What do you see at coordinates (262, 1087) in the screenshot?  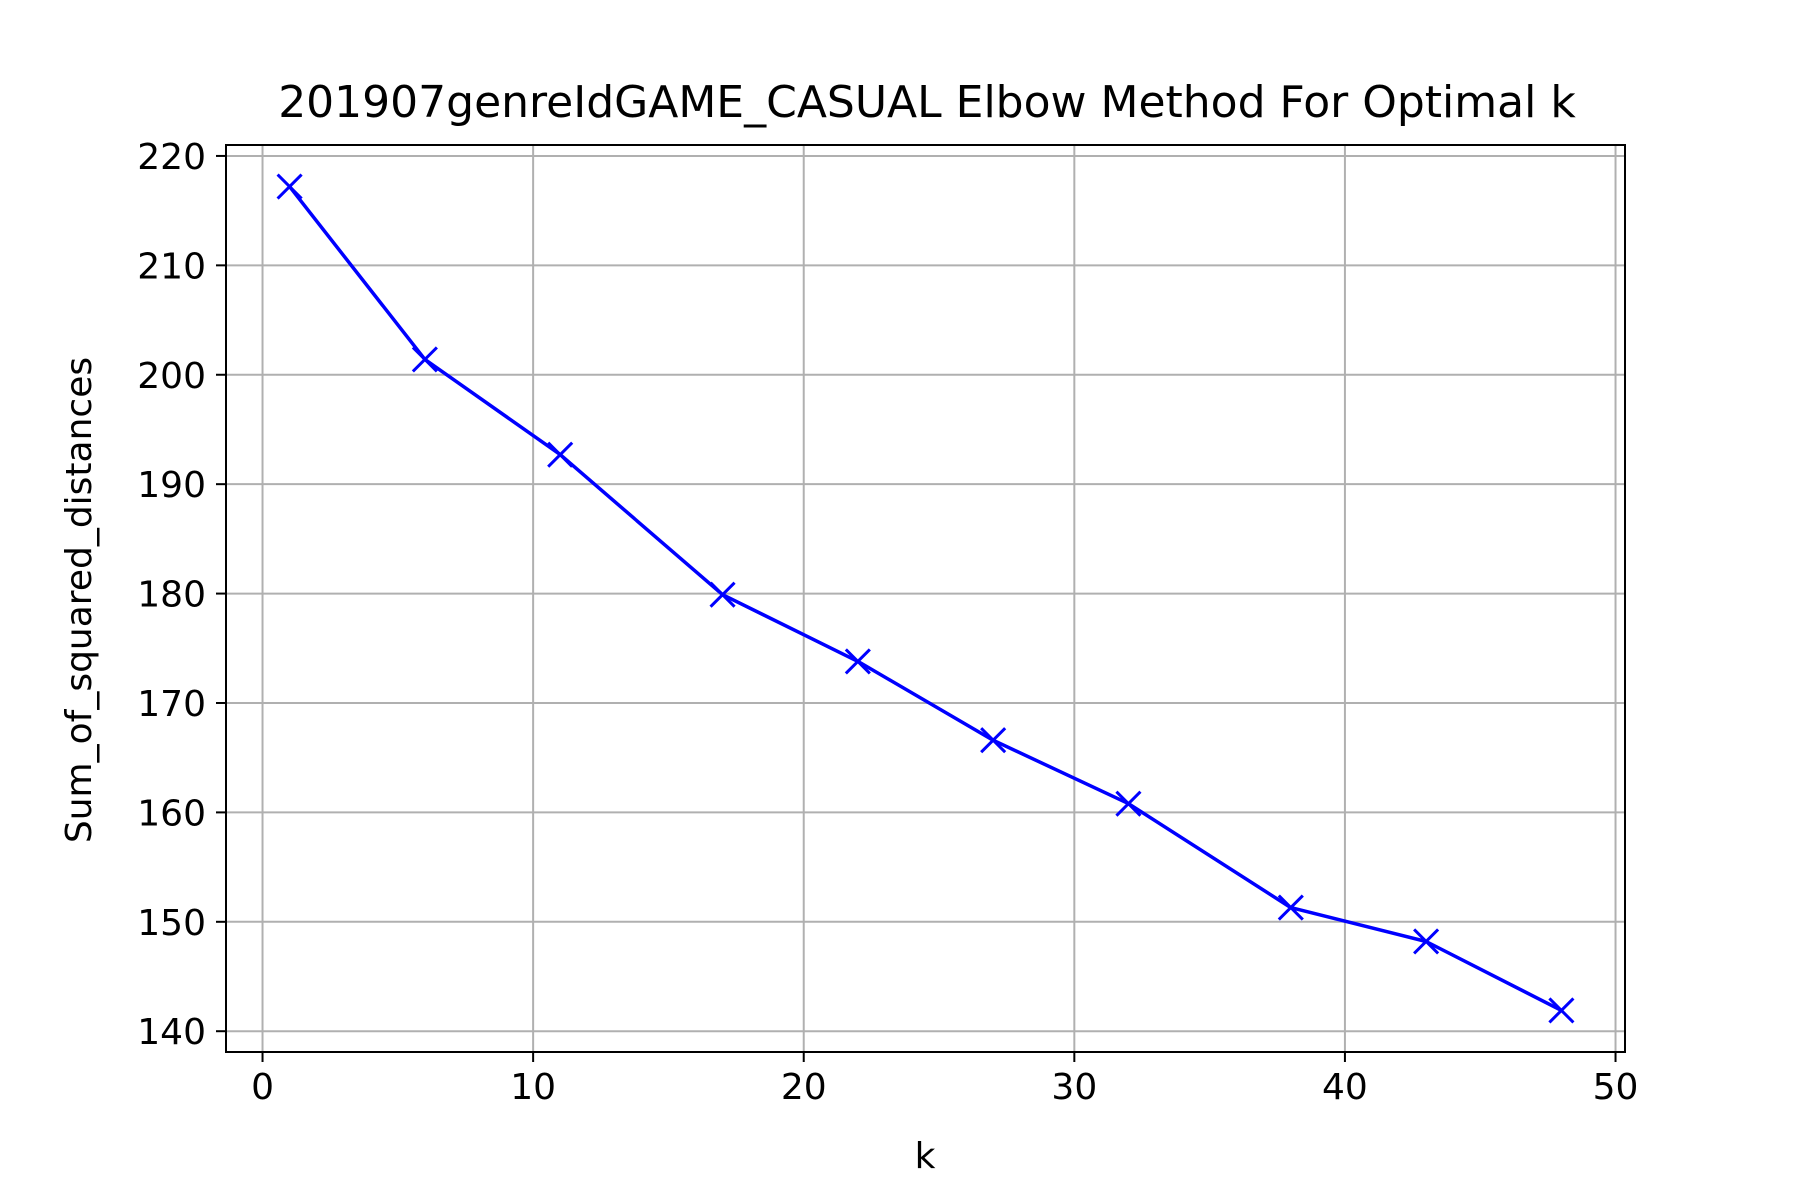 I see `x-tick-label: 0` at bounding box center [262, 1087].